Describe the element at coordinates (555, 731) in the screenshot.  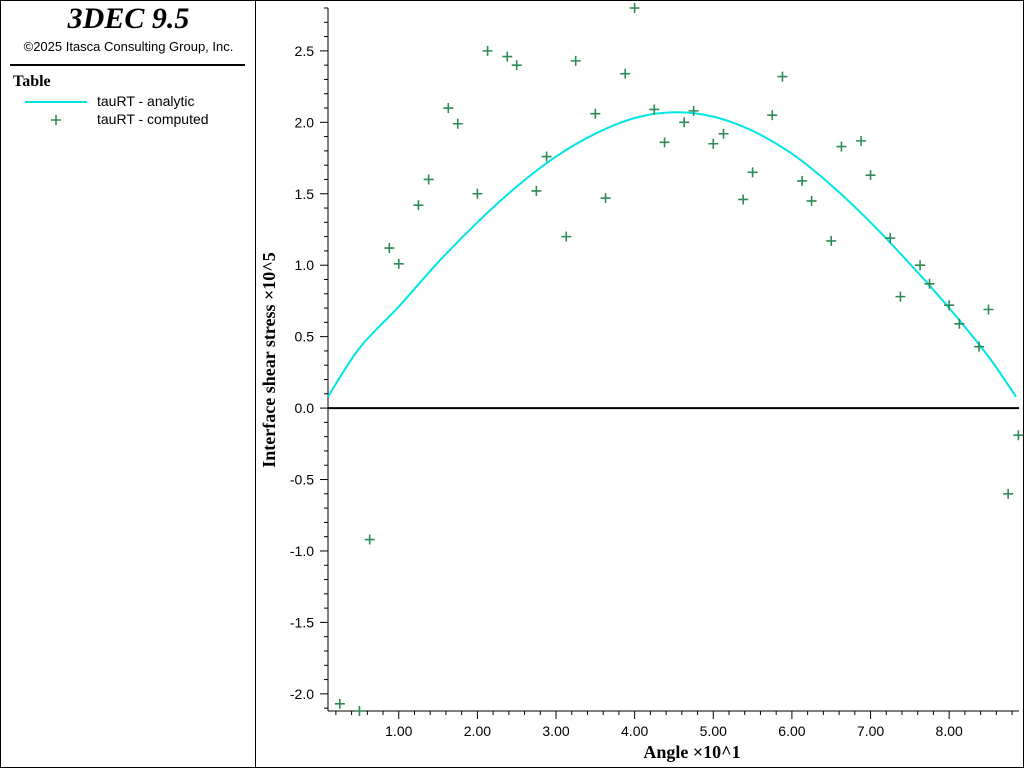
I see `x-tick-label: 3.00` at that location.